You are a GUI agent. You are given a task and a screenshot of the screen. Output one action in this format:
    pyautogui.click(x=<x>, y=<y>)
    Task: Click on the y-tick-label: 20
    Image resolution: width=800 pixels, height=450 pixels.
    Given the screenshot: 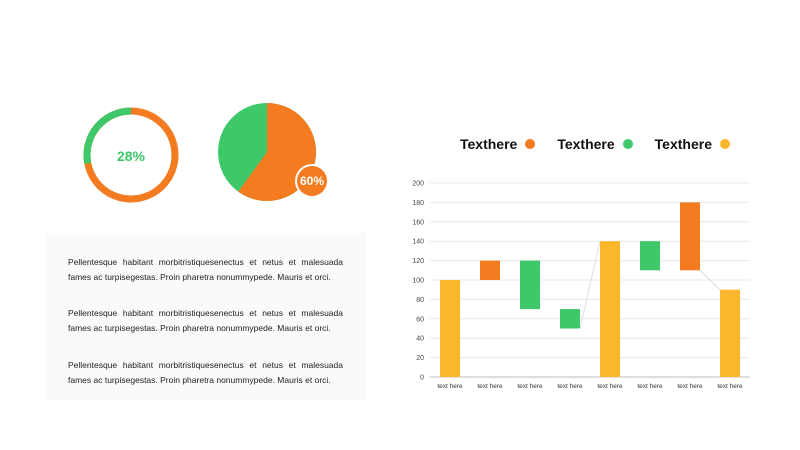 What is the action you would take?
    pyautogui.click(x=420, y=358)
    